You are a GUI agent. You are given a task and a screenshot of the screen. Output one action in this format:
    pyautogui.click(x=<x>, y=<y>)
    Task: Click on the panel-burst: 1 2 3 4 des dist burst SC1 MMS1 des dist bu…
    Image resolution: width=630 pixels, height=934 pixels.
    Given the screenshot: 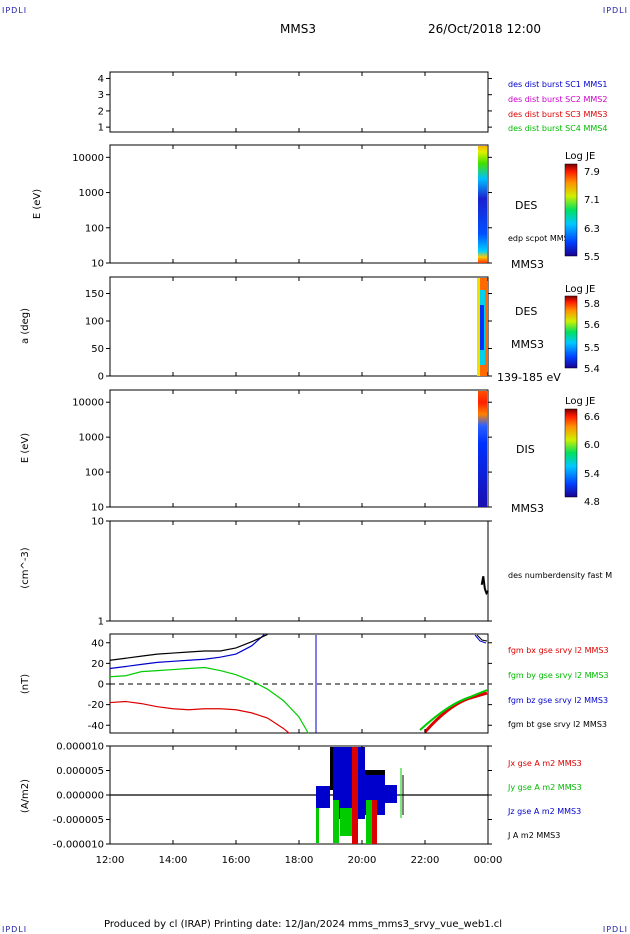 What is the action you would take?
    pyautogui.click(x=352, y=102)
    